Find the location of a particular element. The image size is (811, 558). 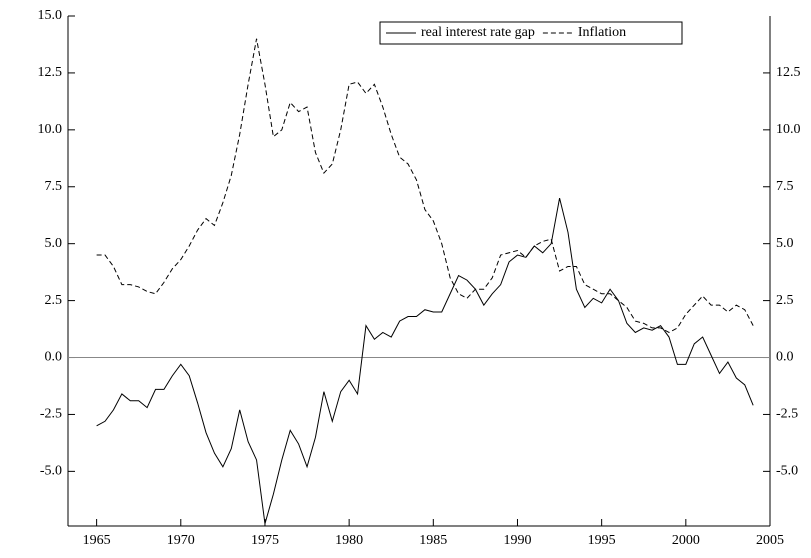

x-tick-label: 2005 is located at coordinates (770, 540).